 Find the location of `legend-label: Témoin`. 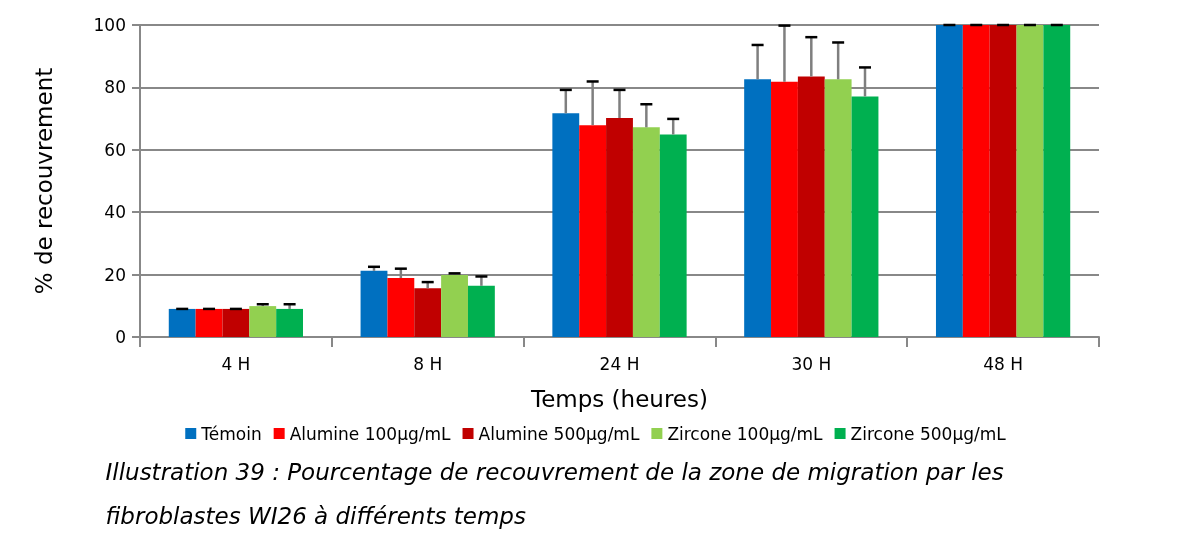

legend-label: Témoin is located at coordinates (231, 433).